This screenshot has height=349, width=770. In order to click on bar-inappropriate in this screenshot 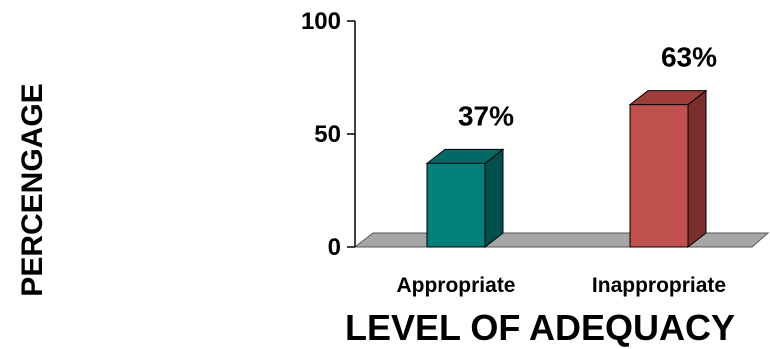, I will do `click(668, 169)`.